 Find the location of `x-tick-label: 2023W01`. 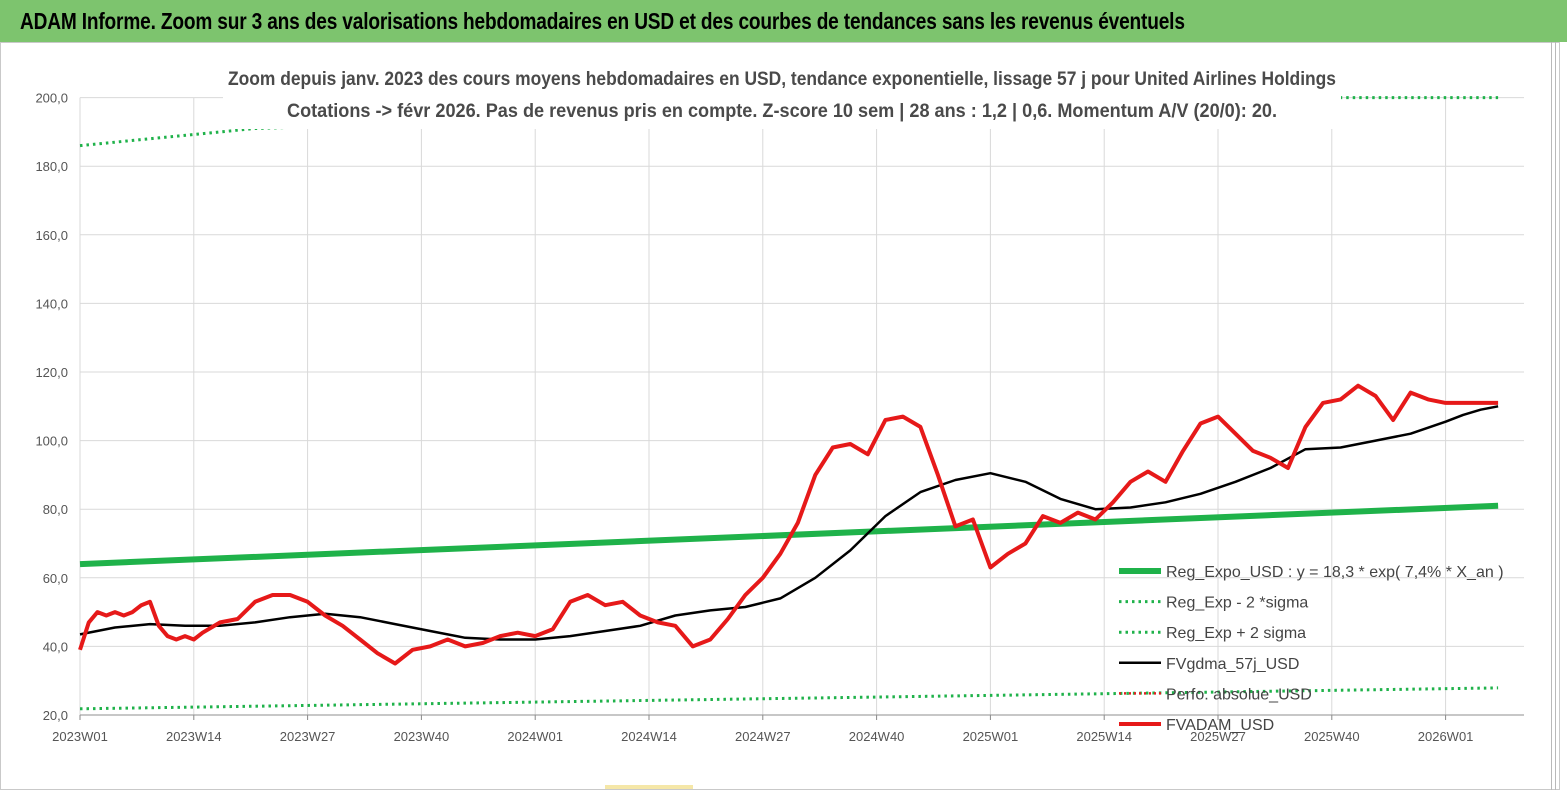

x-tick-label: 2023W01 is located at coordinates (80, 736).